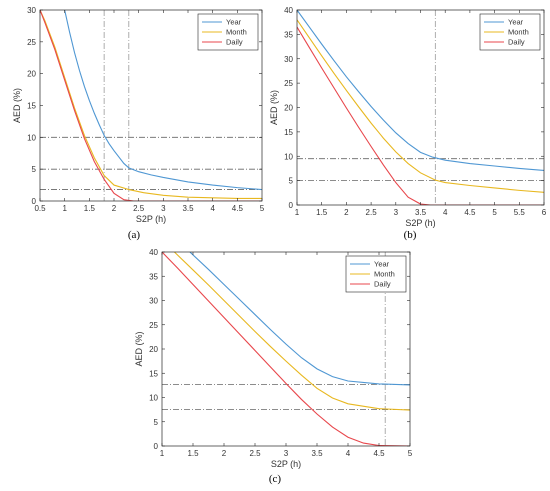 The image size is (550, 491). What do you see at coordinates (275, 479) in the screenshot?
I see `panel-label: (c)` at bounding box center [275, 479].